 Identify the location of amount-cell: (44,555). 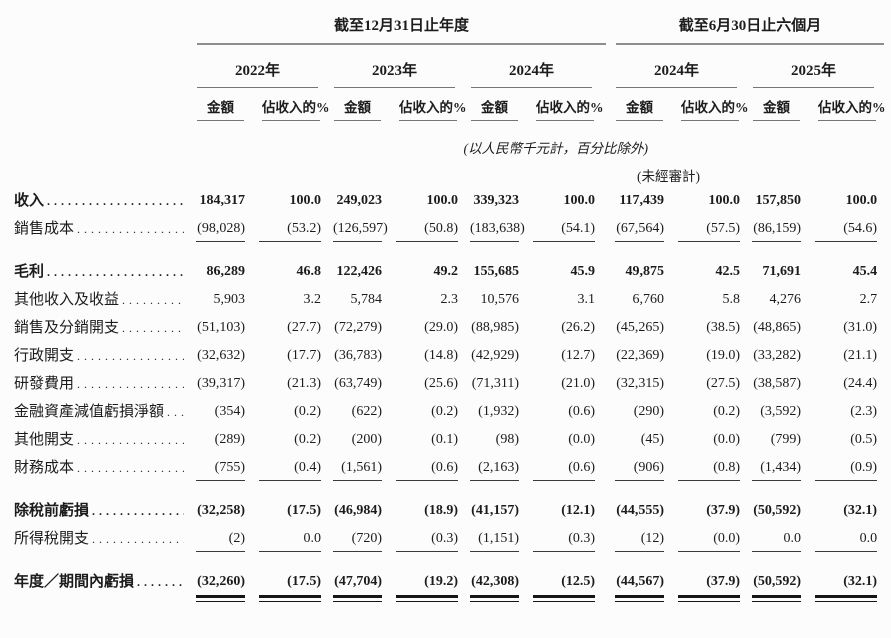
(646, 505).